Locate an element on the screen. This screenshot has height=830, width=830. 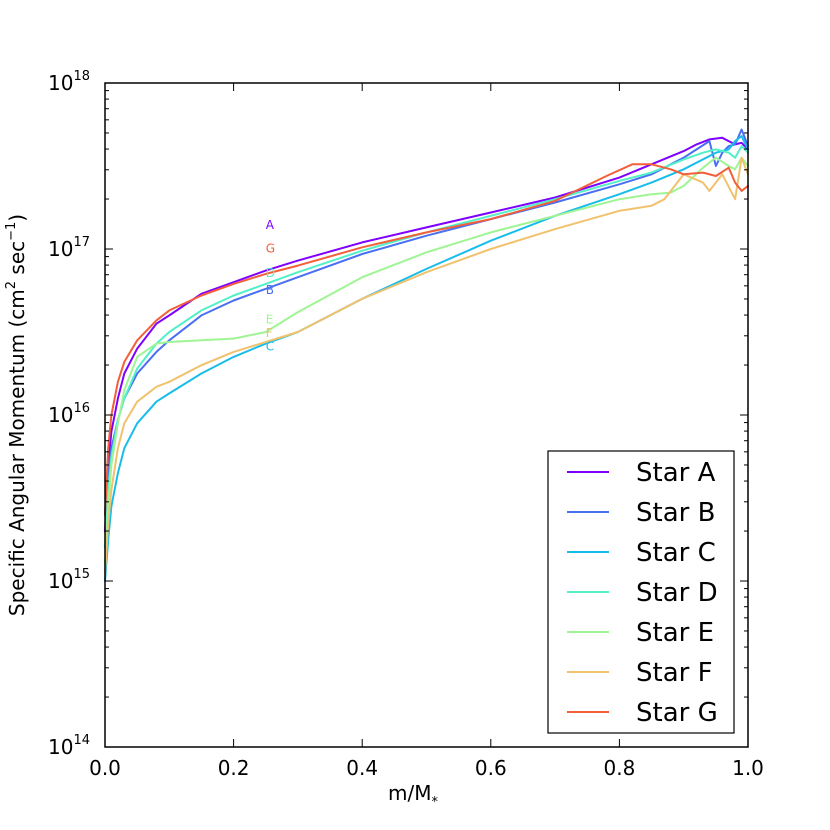
legend-label-e: Star E is located at coordinates (675, 633).